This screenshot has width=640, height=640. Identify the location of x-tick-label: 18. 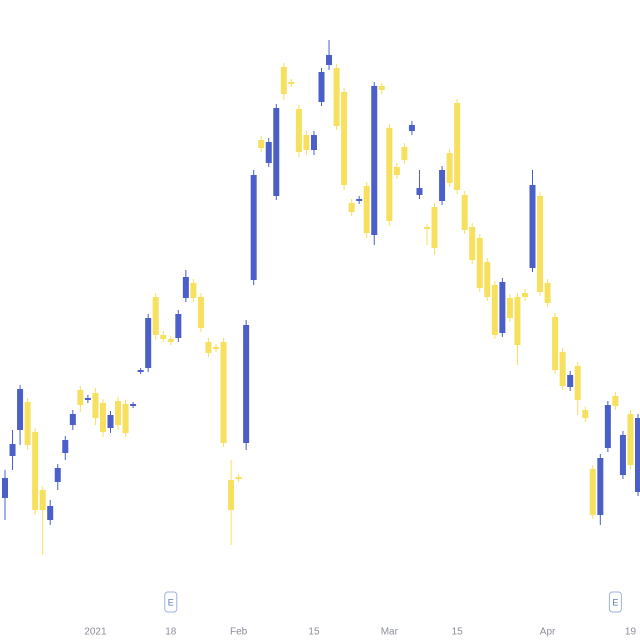
(171, 632).